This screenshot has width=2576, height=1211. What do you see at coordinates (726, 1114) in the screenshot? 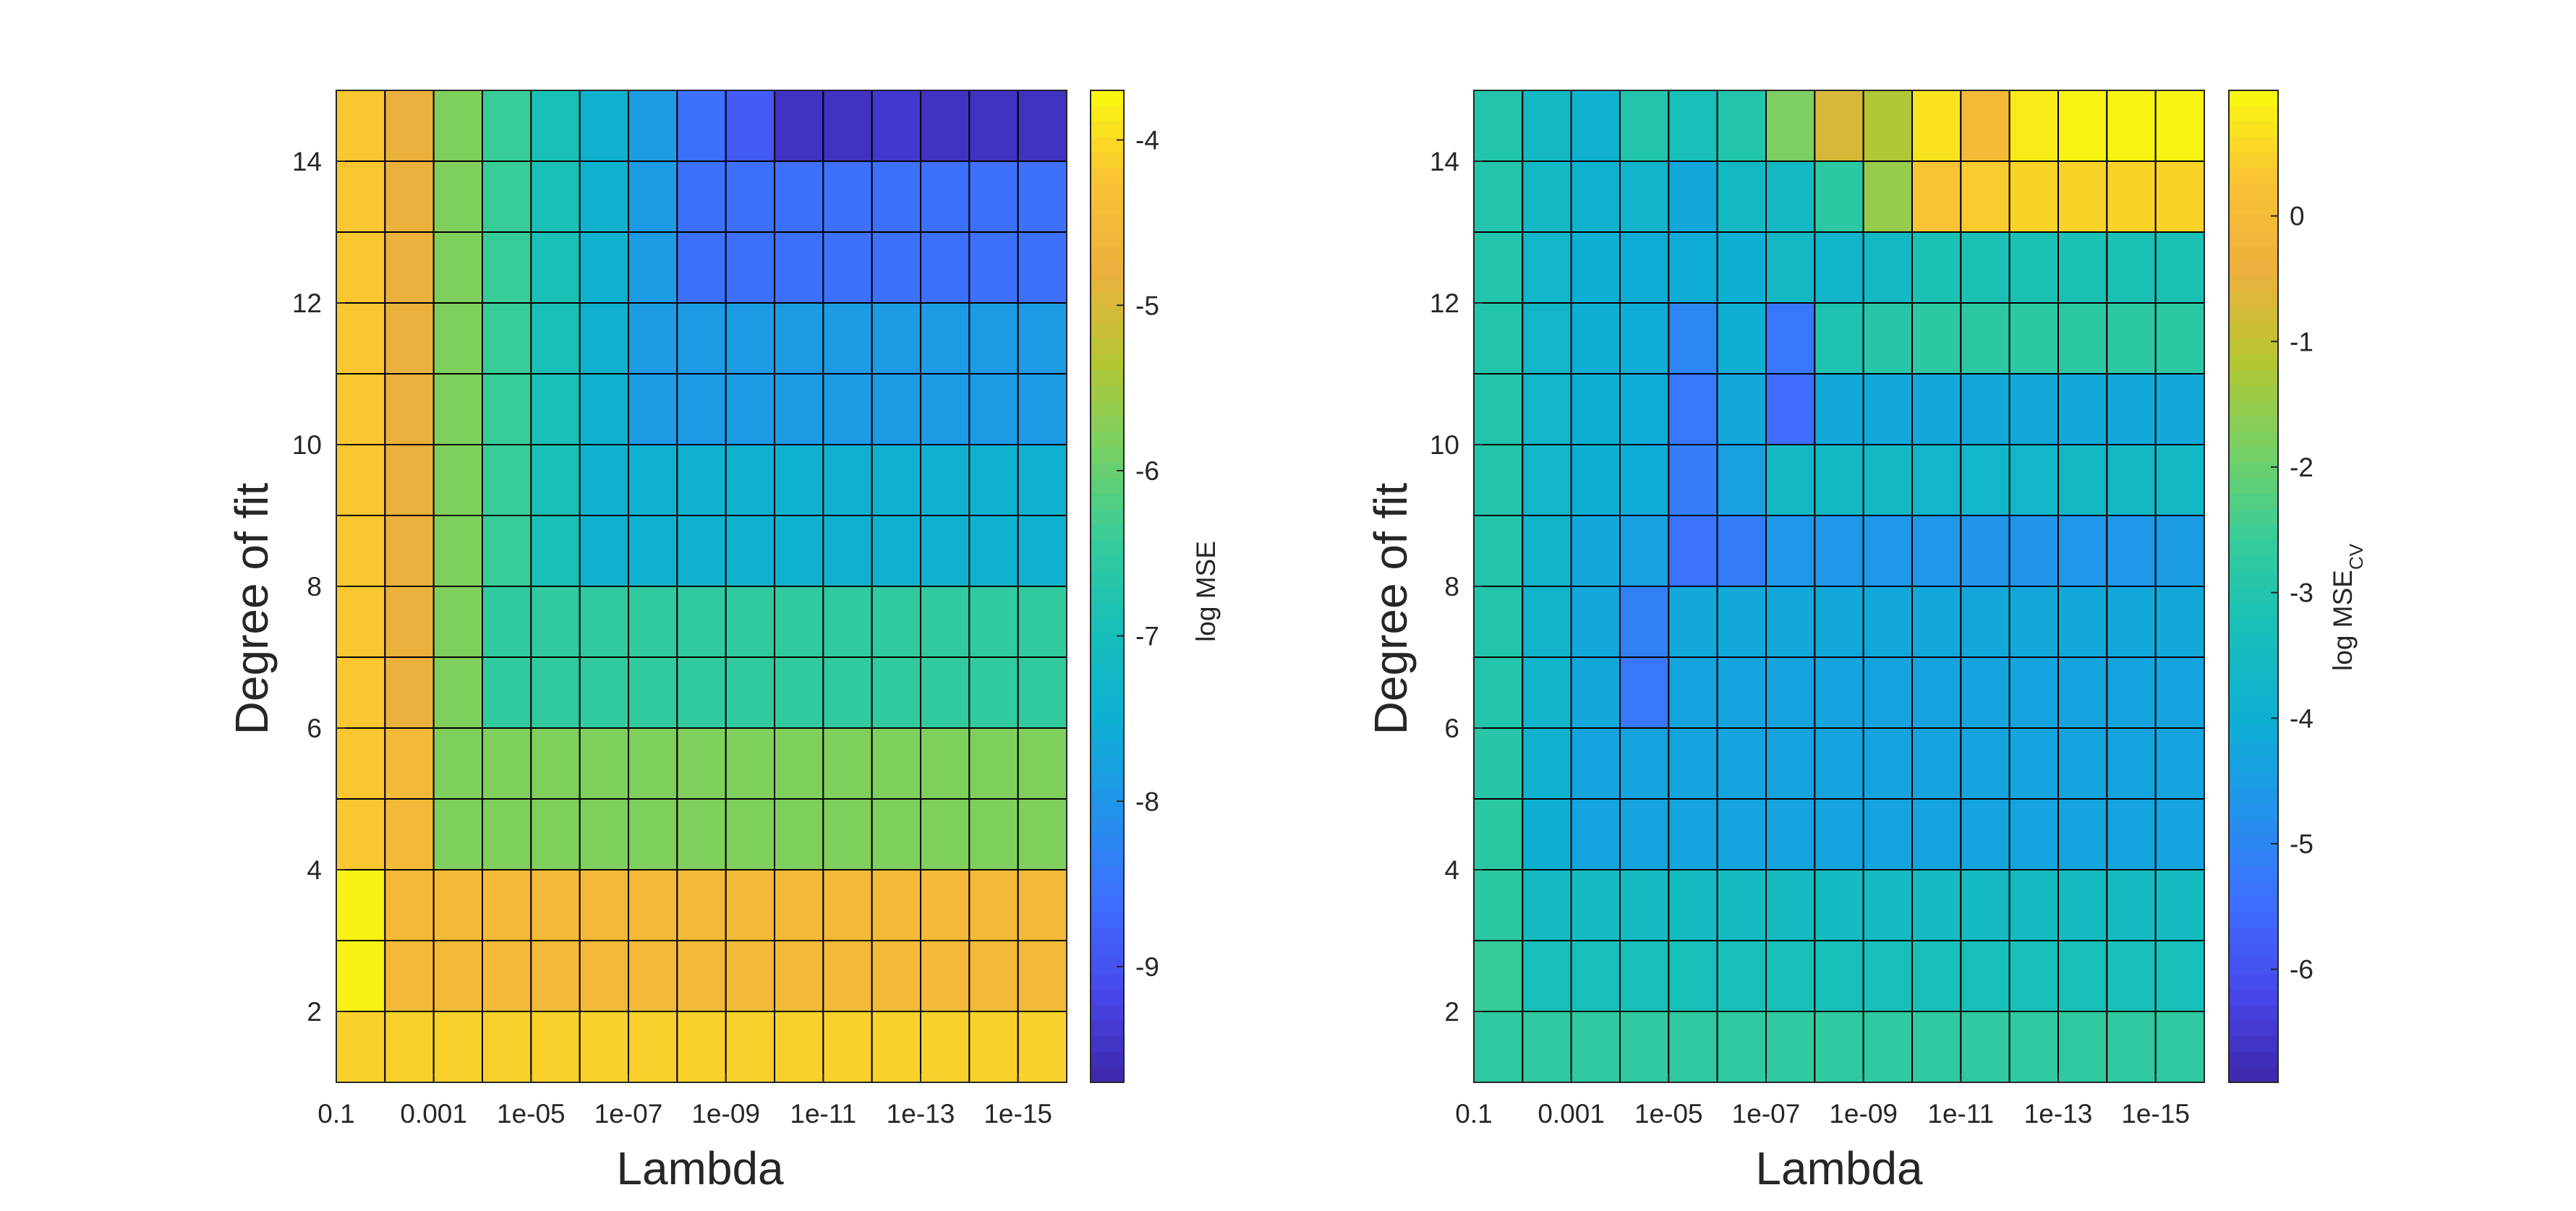
I see `x-tick-label: 1e-09` at bounding box center [726, 1114].